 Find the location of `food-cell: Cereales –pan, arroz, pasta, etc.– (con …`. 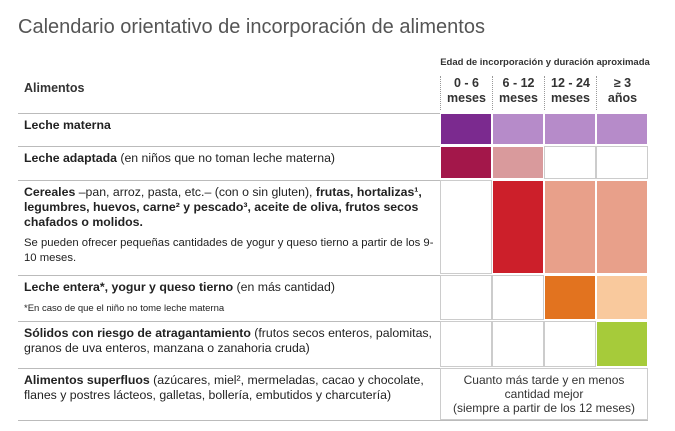

food-cell: Cereales –pan, arroz, pasta, etc.– (con … is located at coordinates (229, 227).